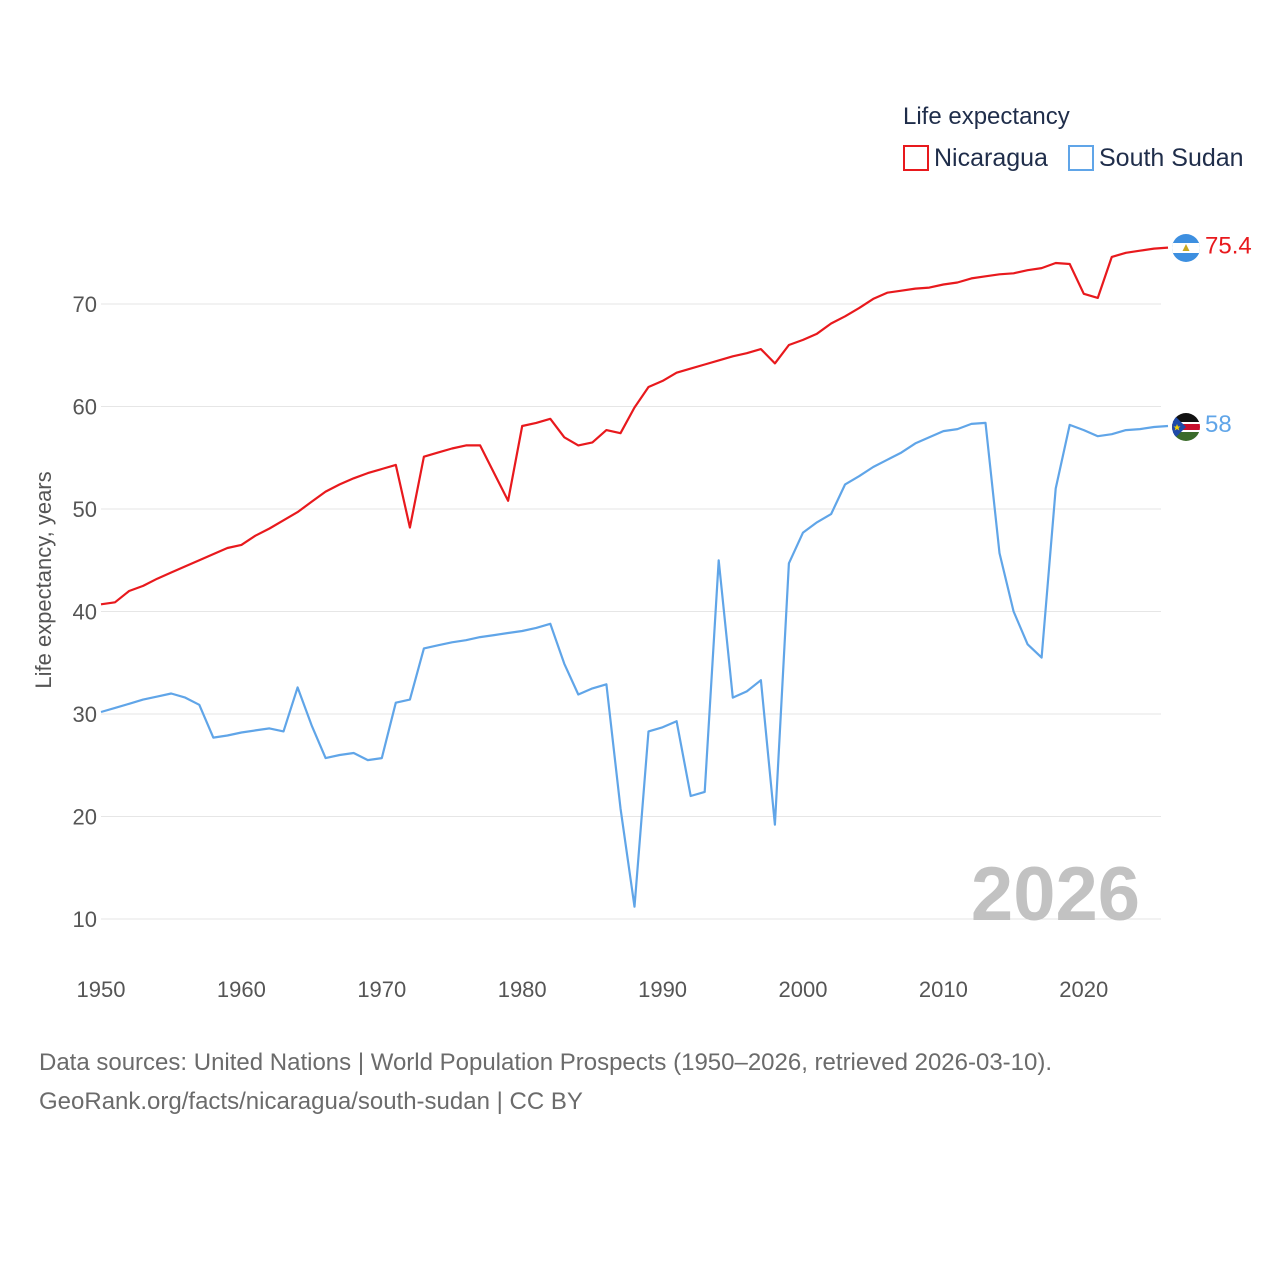  Describe the element at coordinates (1081, 158) in the screenshot. I see `legend-swatch-south-sudan` at that location.